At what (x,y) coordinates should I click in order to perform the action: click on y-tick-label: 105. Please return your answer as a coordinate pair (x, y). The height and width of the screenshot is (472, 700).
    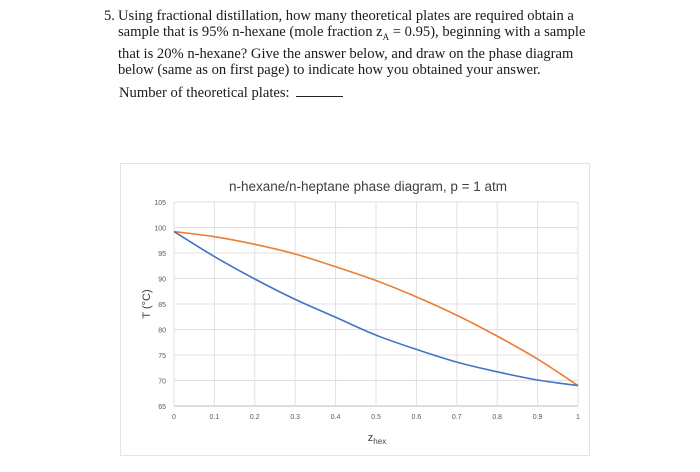
    Looking at the image, I should click on (160, 203).